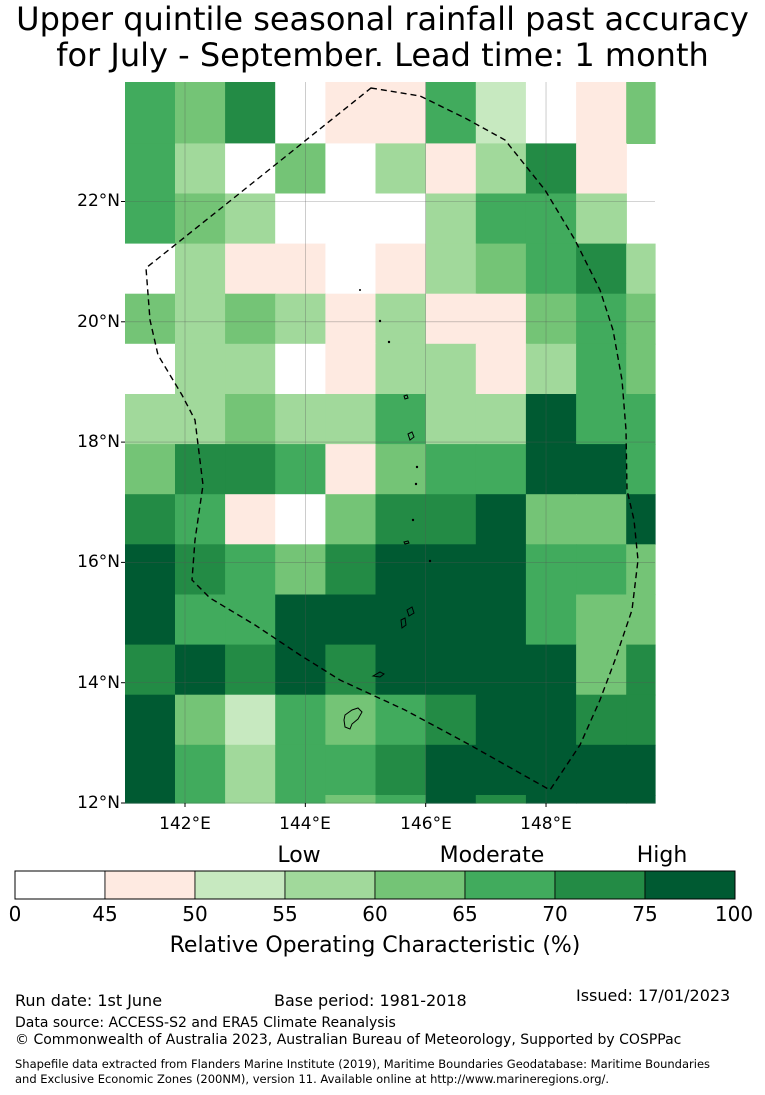  I want to click on colorbar-tick-55: 55, so click(285, 914).